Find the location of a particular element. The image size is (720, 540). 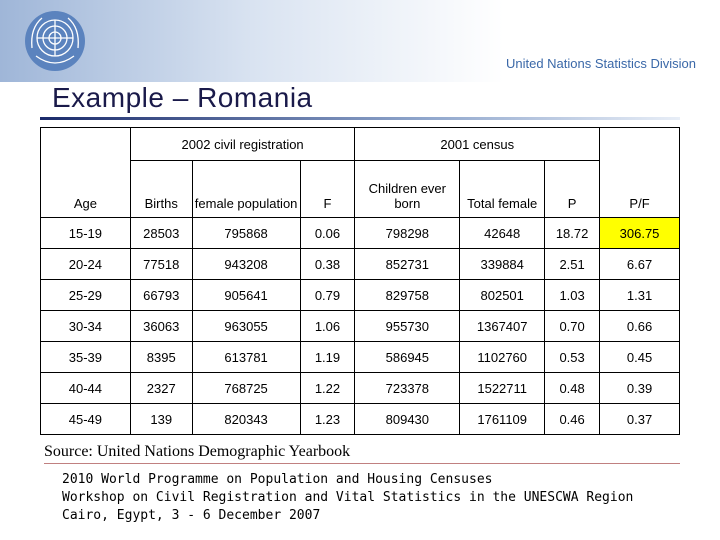

table-cell: 35-39 is located at coordinates (85, 357).